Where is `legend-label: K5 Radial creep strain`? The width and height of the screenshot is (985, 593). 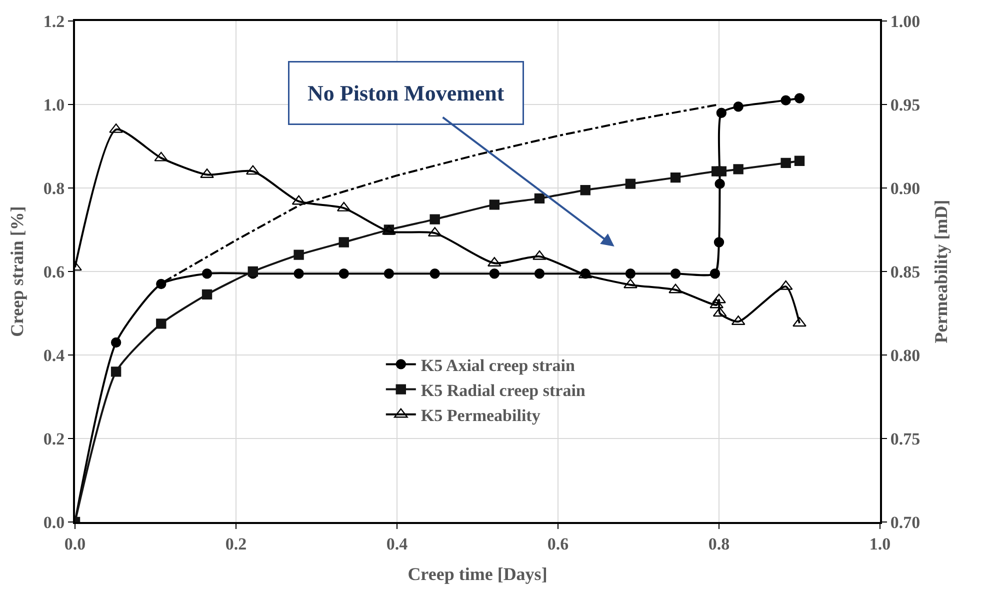
legend-label: K5 Radial creep strain is located at coordinates (503, 390).